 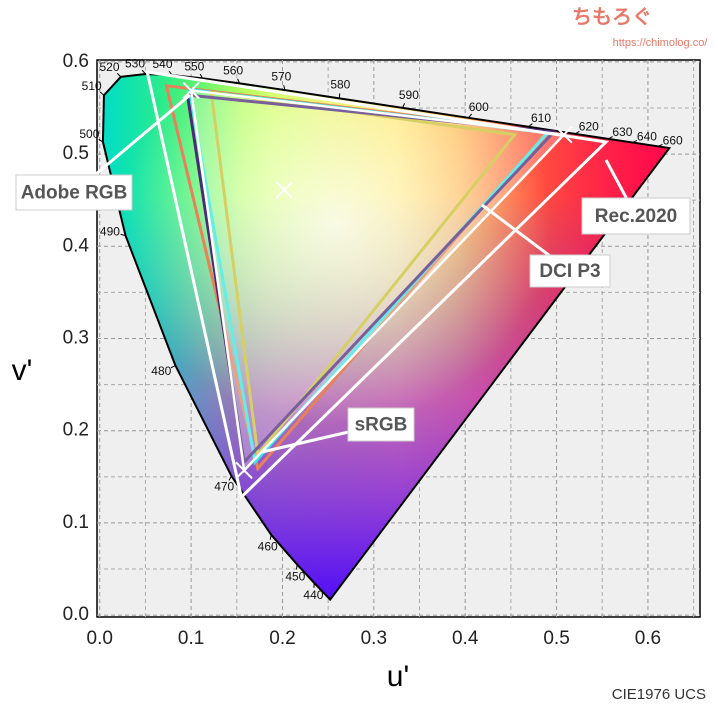 What do you see at coordinates (224, 487) in the screenshot?
I see `wavelength-label: 470` at bounding box center [224, 487].